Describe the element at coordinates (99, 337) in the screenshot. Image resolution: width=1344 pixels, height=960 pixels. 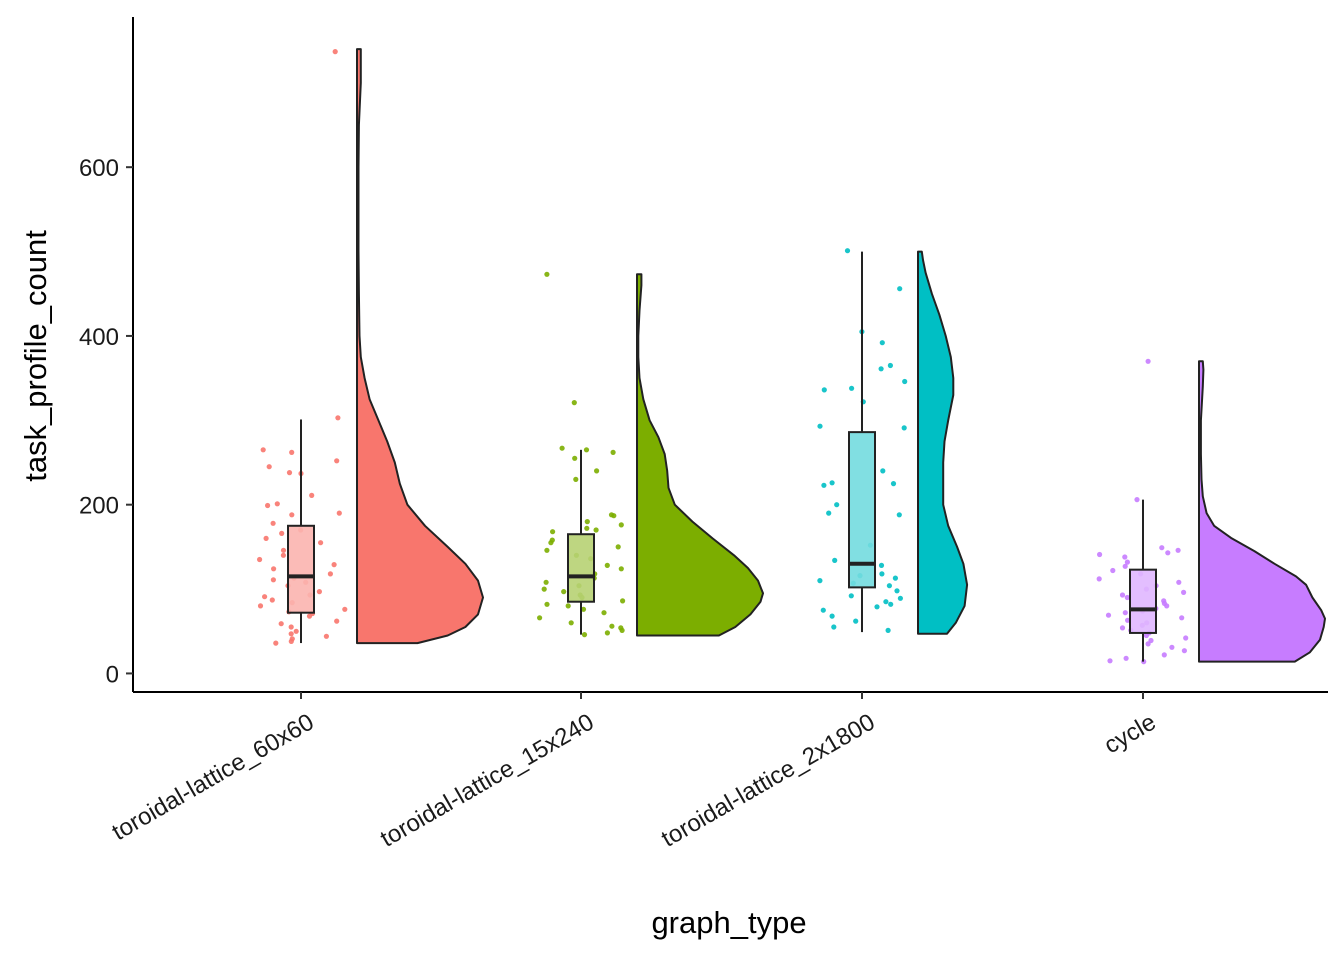
I see `y-tick-label: 400` at that location.